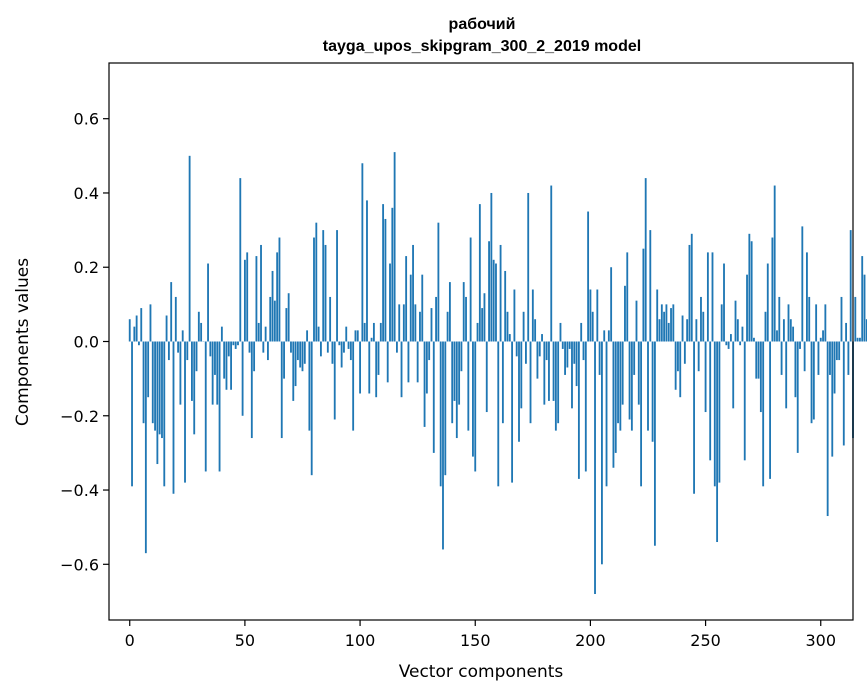 This screenshot has width=867, height=696. I want to click on x-tick-label: 50, so click(245, 640).